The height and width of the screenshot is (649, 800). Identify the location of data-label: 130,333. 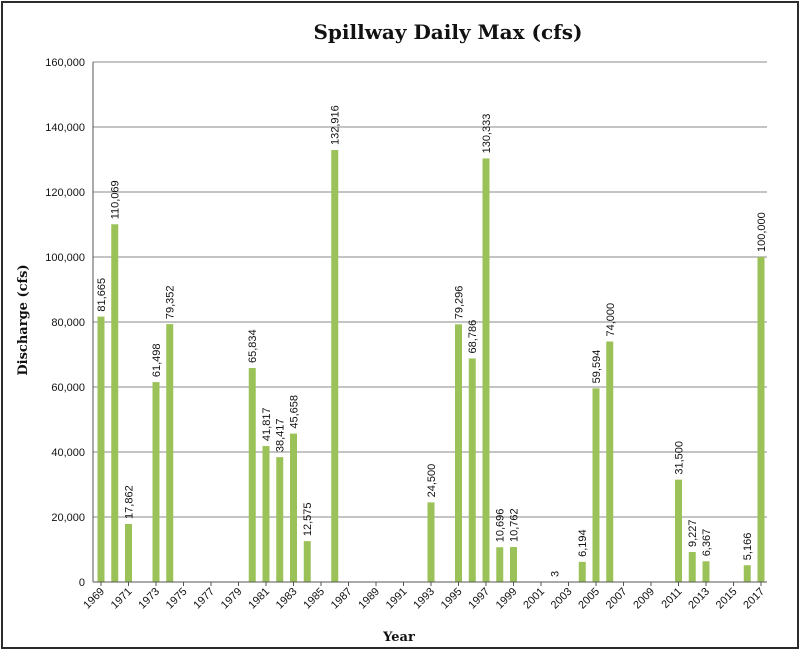
(487, 134).